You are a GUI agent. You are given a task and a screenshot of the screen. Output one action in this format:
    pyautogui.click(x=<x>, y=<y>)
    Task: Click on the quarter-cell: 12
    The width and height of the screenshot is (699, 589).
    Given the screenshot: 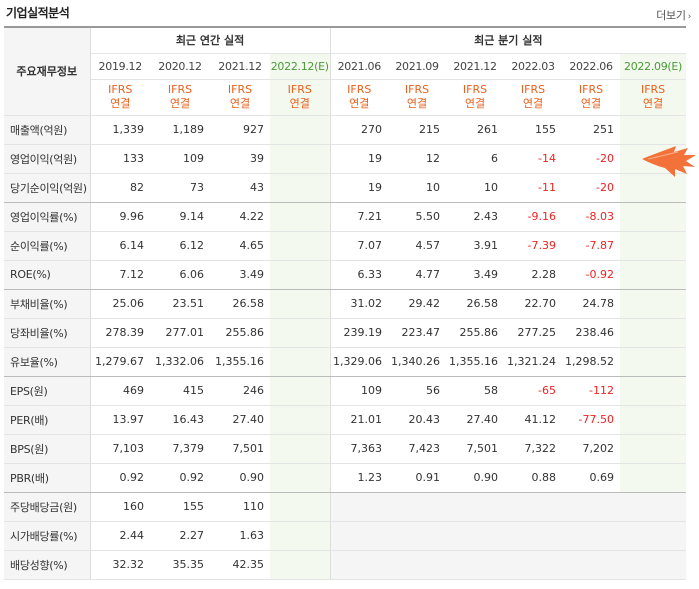 What is the action you would take?
    pyautogui.click(x=417, y=159)
    